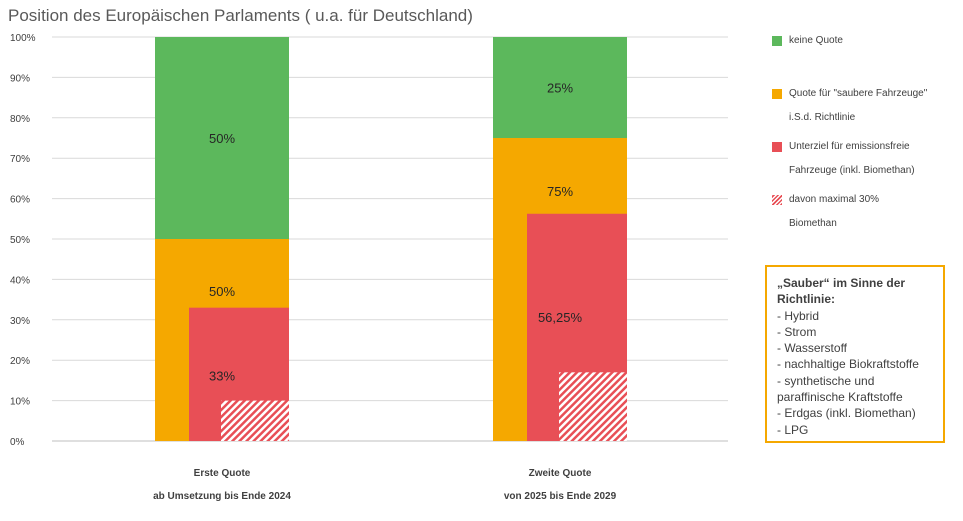 The width and height of the screenshot is (963, 521). What do you see at coordinates (17, 442) in the screenshot?
I see `y-tick-label: 0%` at bounding box center [17, 442].